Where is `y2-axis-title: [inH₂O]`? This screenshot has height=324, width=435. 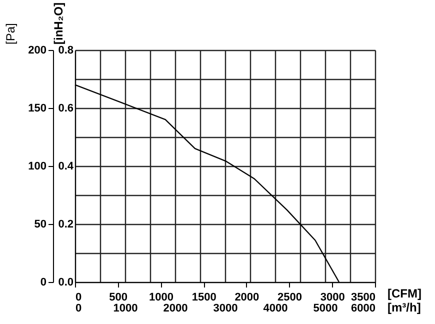 y2-axis-title: [inH₂O] is located at coordinates (59, 23).